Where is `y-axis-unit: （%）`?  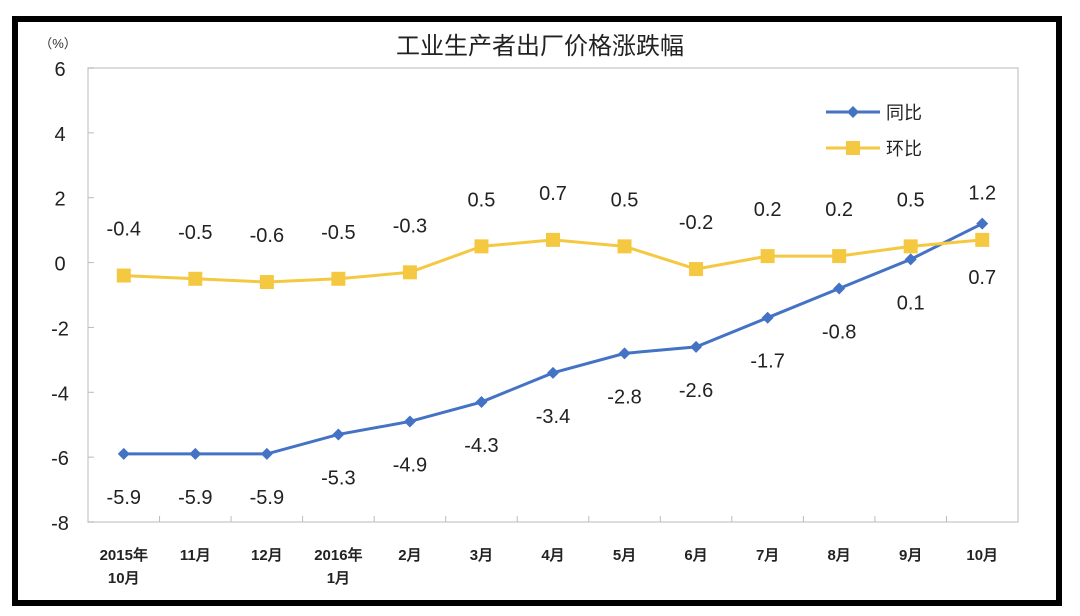 y-axis-unit: （%） is located at coordinates (58, 43).